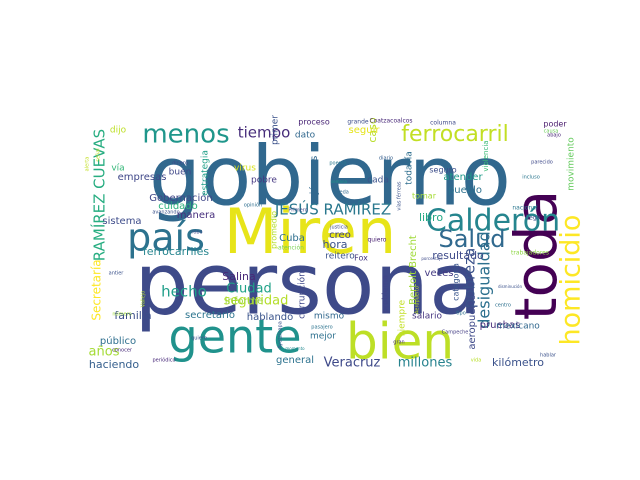 This screenshot has width=640, height=480. Describe the element at coordinates (400, 342) in the screenshot. I see `cloud-word-bien: bien` at that location.